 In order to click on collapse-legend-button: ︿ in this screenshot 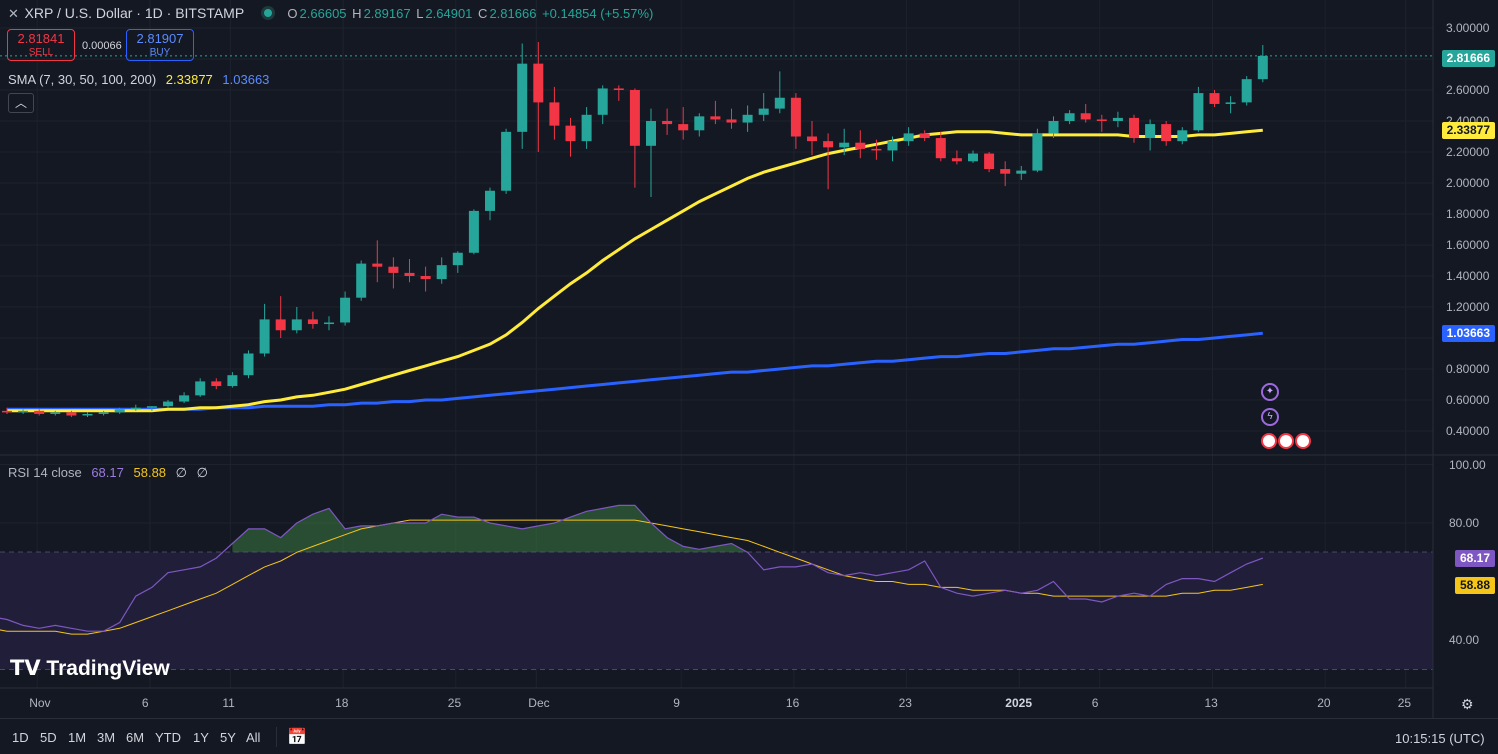, I will do `click(21, 103)`.